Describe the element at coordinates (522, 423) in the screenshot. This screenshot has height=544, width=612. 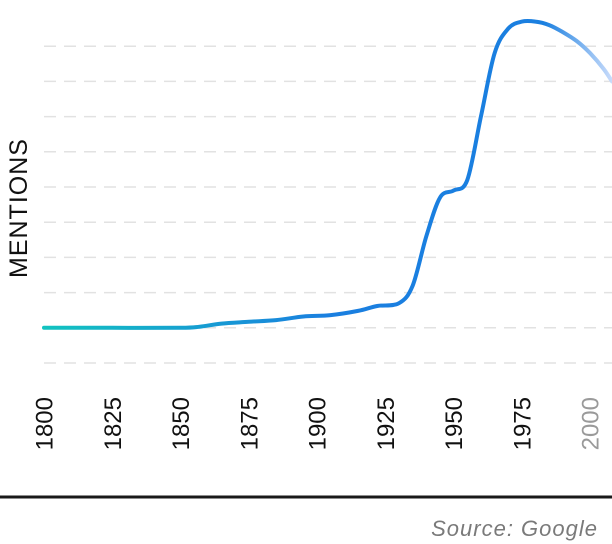
I see `x-tick-label: 1975` at that location.